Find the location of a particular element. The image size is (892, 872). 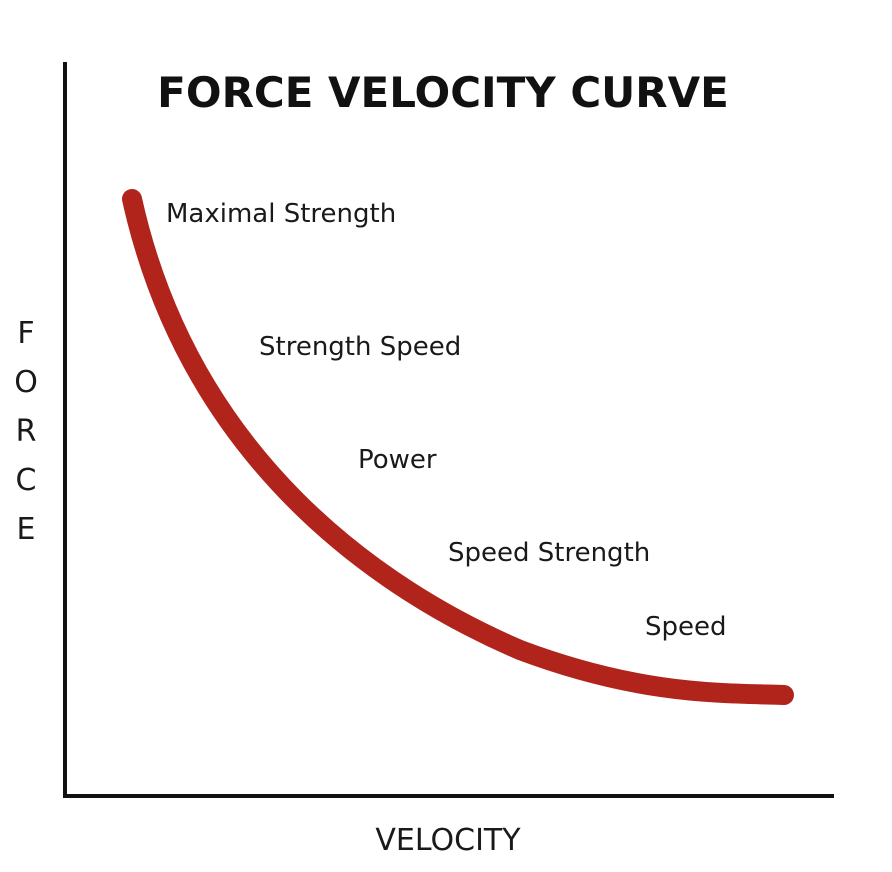

y-axis-label-letter: F is located at coordinates (25, 333).